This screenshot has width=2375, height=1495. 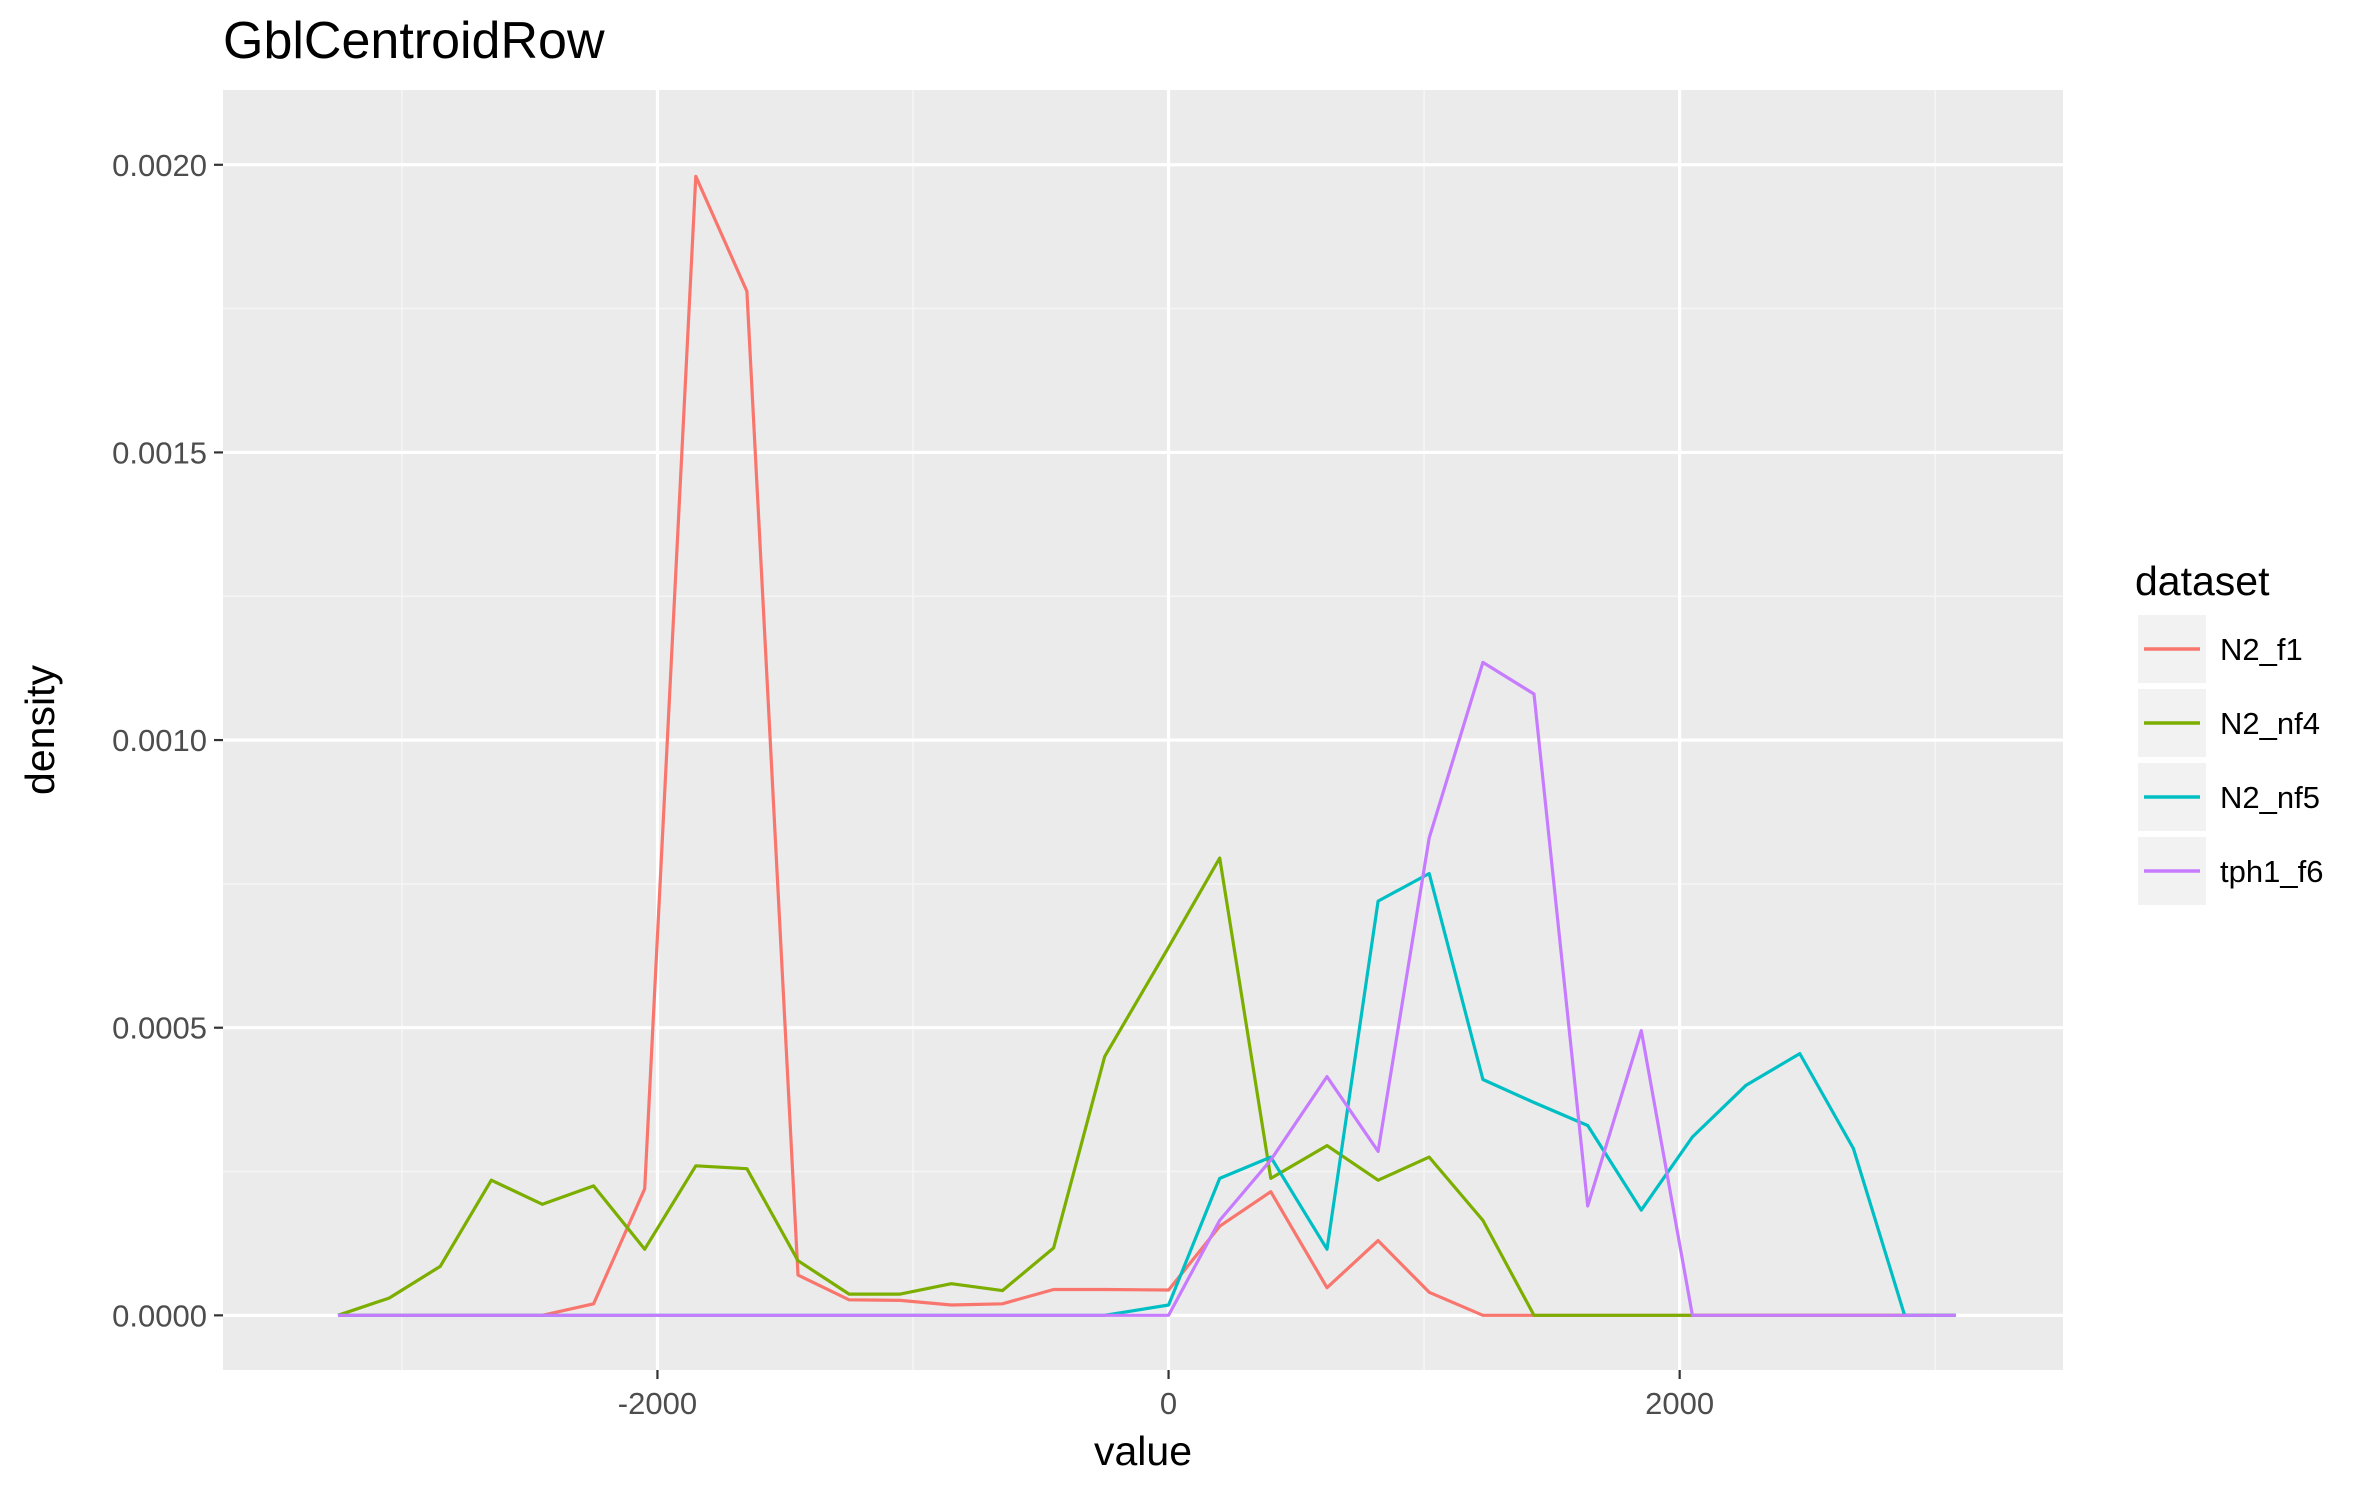 What do you see at coordinates (2271, 871) in the screenshot?
I see `legend-label: tph1_f6` at bounding box center [2271, 871].